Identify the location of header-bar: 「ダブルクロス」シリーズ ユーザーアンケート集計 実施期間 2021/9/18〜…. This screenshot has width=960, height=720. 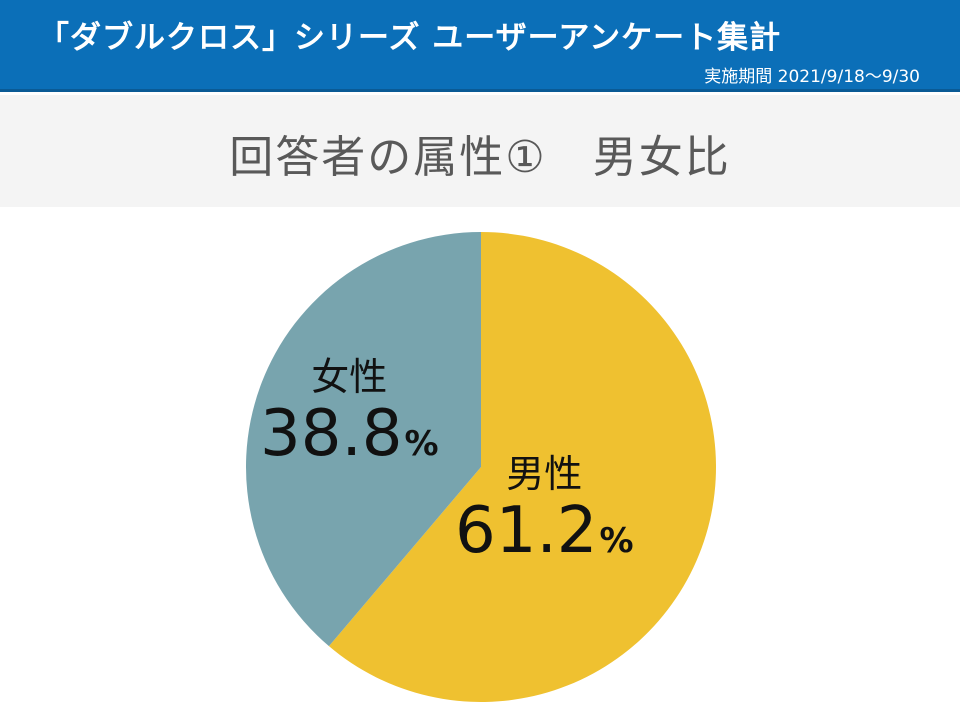
(480, 46).